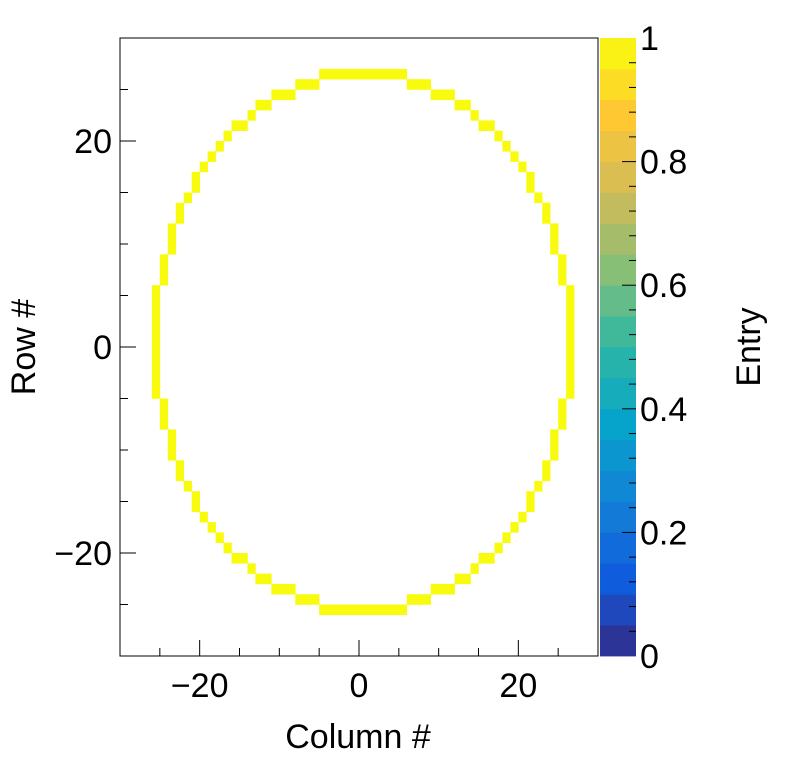  Describe the element at coordinates (654, 348) in the screenshot. I see `color-scale-axis: 0 0.2 0.4 0.6 0.8 1` at that location.